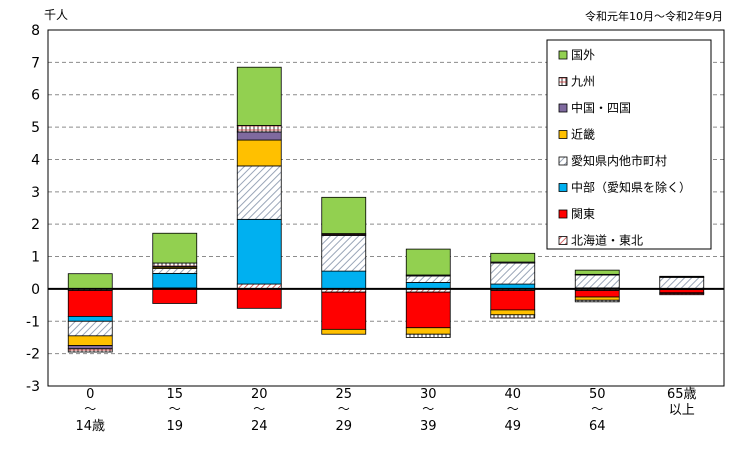 This screenshot has width=735, height=453. What do you see at coordinates (174, 426) in the screenshot?
I see `x-tick-label: 19` at bounding box center [174, 426].